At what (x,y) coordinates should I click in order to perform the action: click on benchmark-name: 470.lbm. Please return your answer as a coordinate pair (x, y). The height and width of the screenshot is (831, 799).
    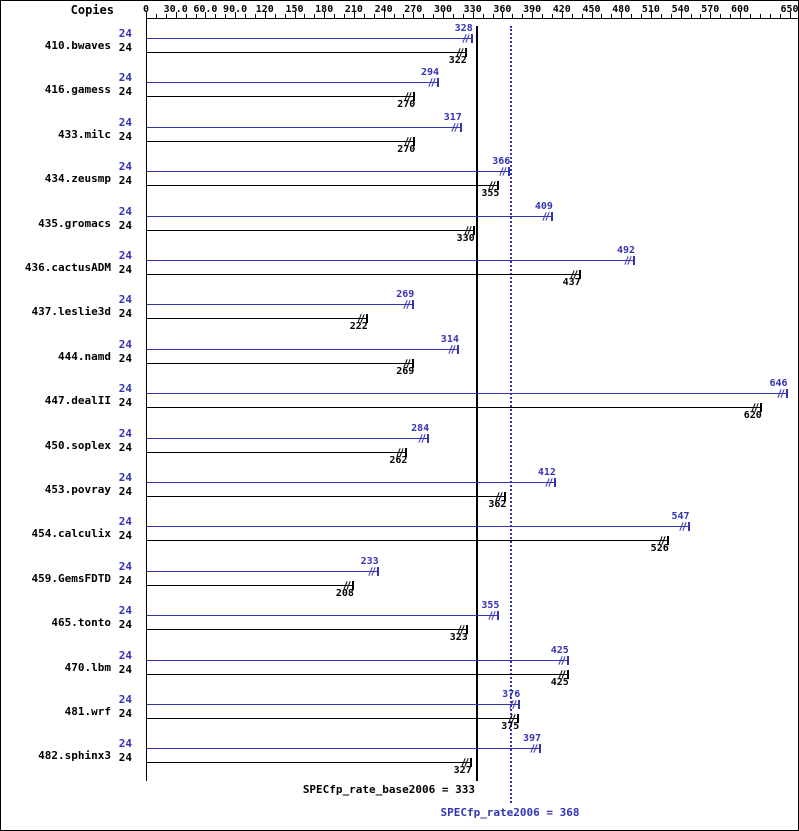
    Looking at the image, I should click on (87, 667).